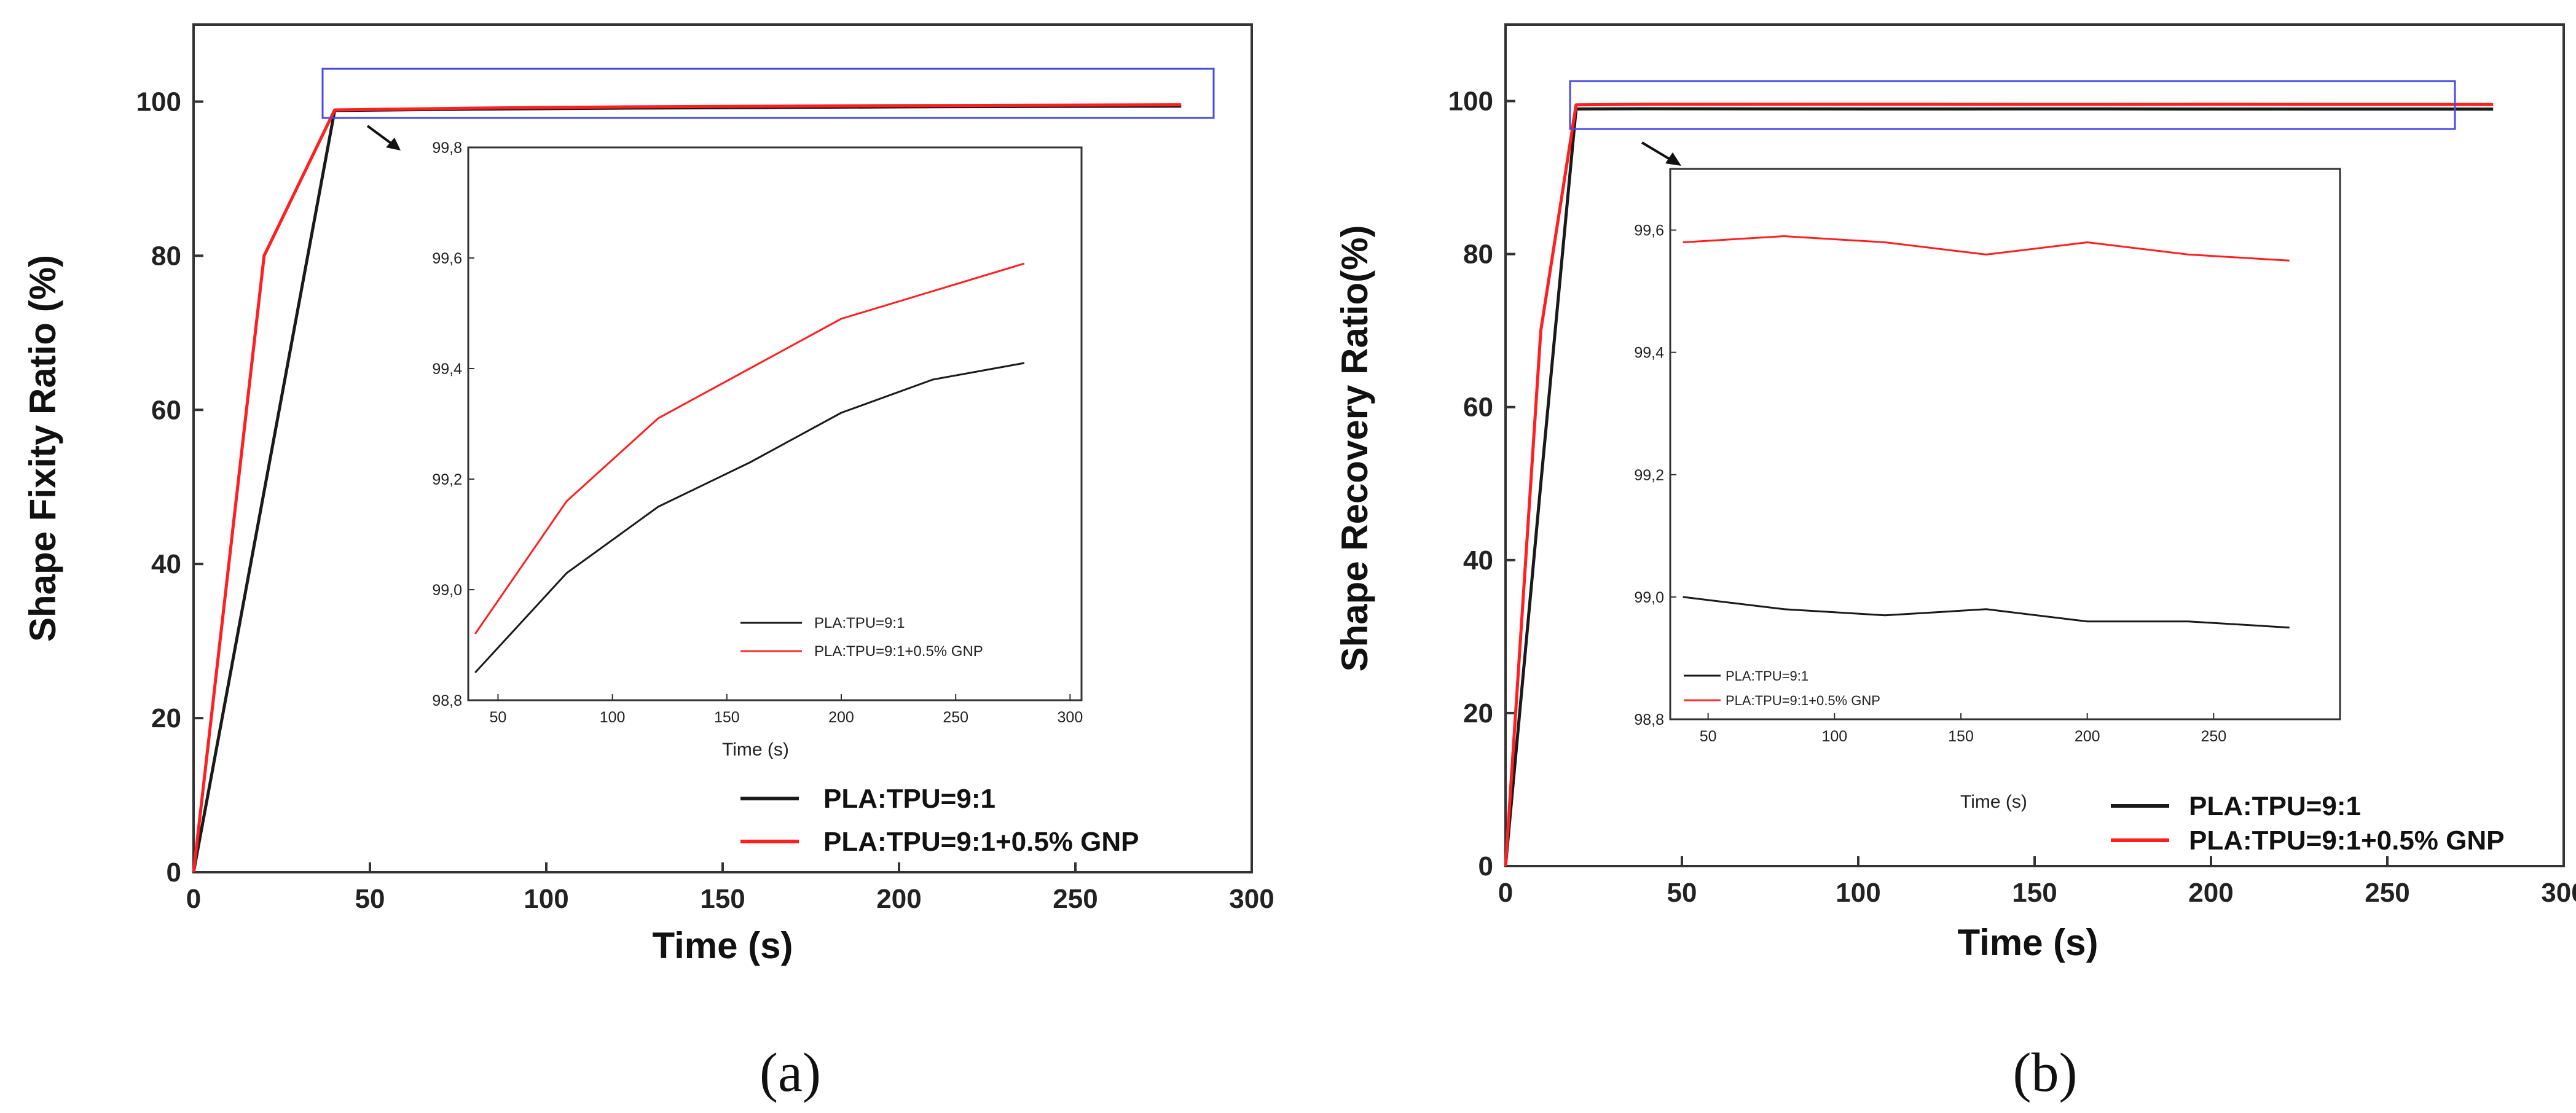 The height and width of the screenshot is (1113, 2576). What do you see at coordinates (859, 623) in the screenshot?
I see `inset-legend-label-a-0: PLA:TPU=9:1` at bounding box center [859, 623].